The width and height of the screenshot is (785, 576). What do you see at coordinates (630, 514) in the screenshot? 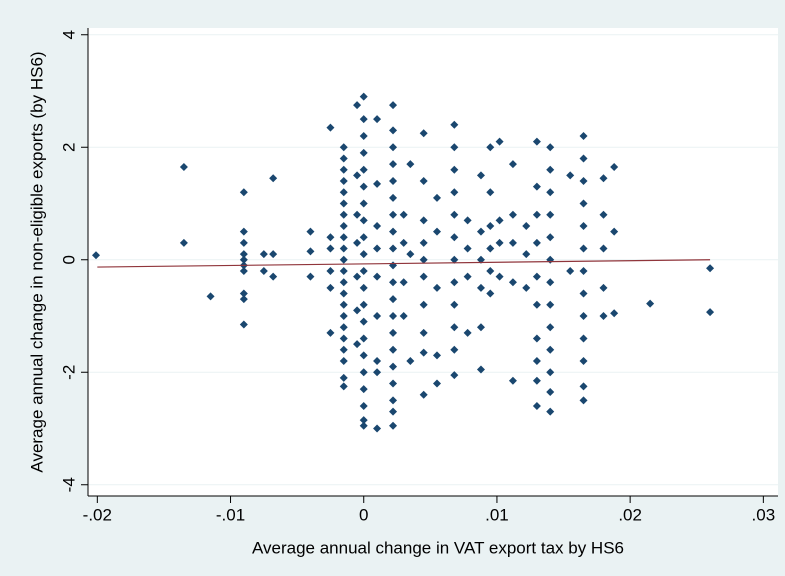
I see `x-tick-label: .02` at bounding box center [630, 514].